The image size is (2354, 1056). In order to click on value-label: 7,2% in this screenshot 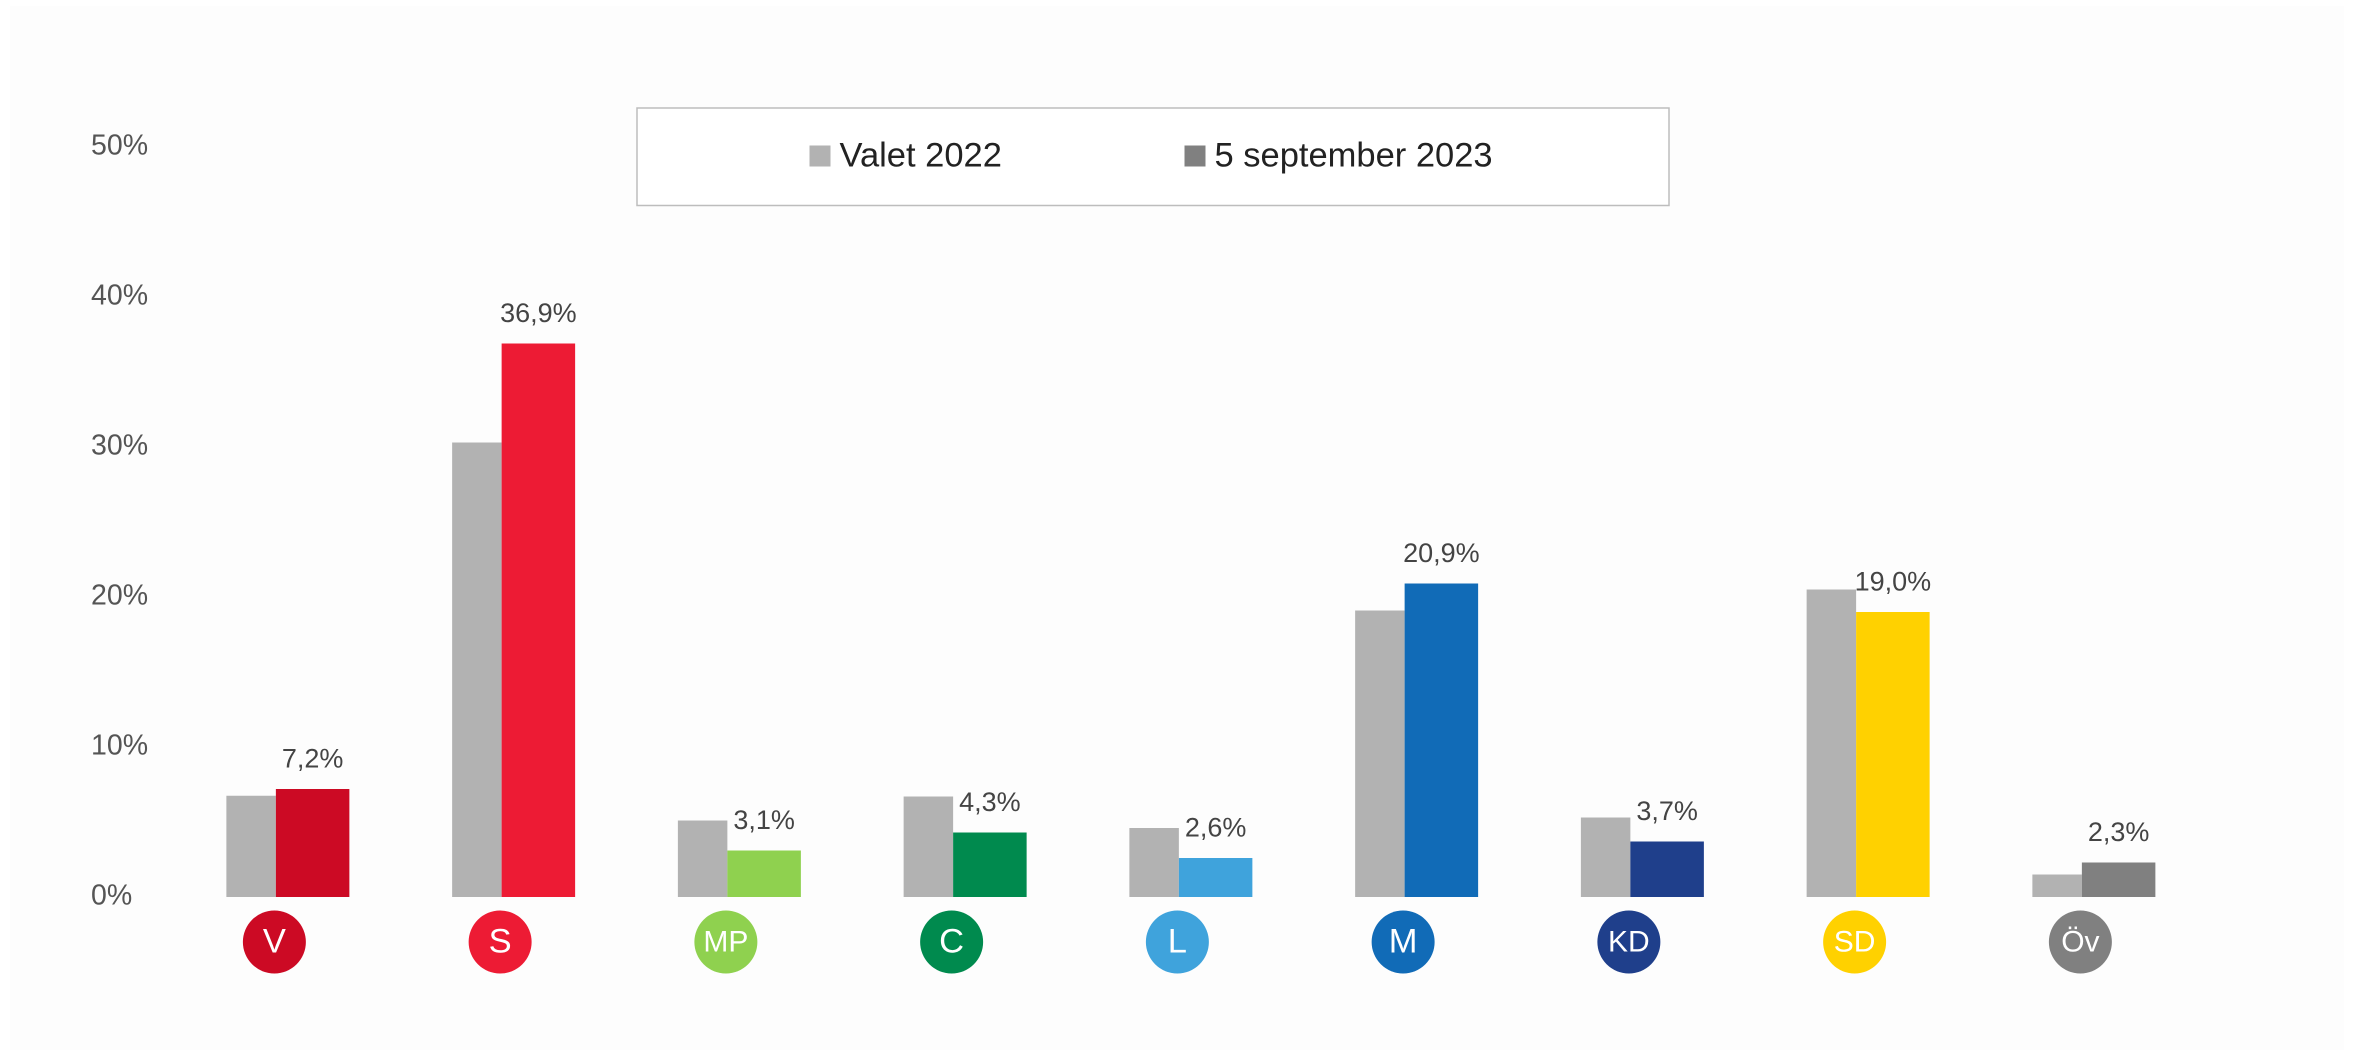, I will do `click(313, 759)`.